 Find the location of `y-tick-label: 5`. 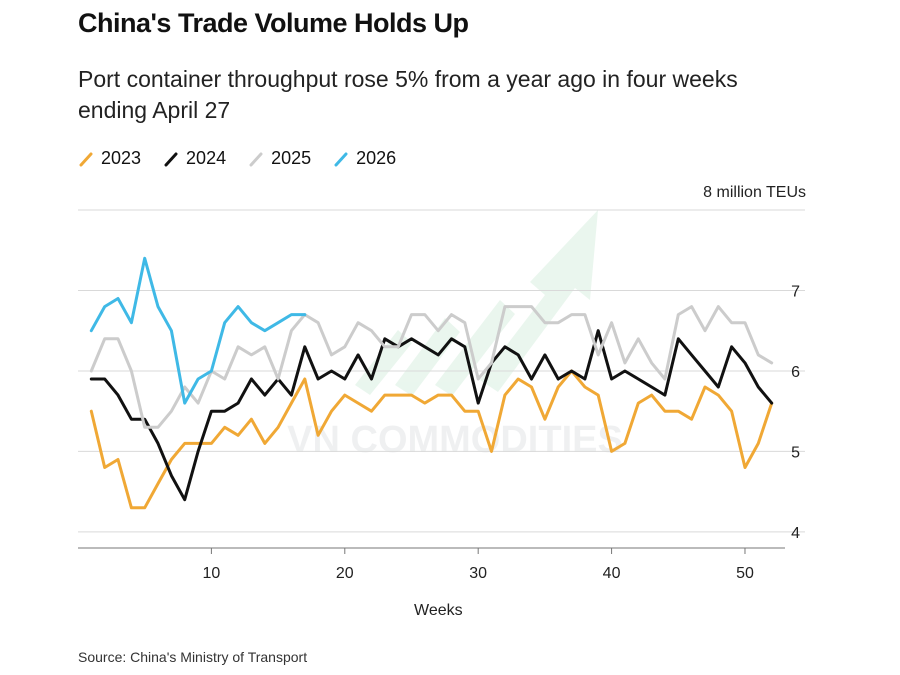

y-tick-label: 5 is located at coordinates (795, 452).